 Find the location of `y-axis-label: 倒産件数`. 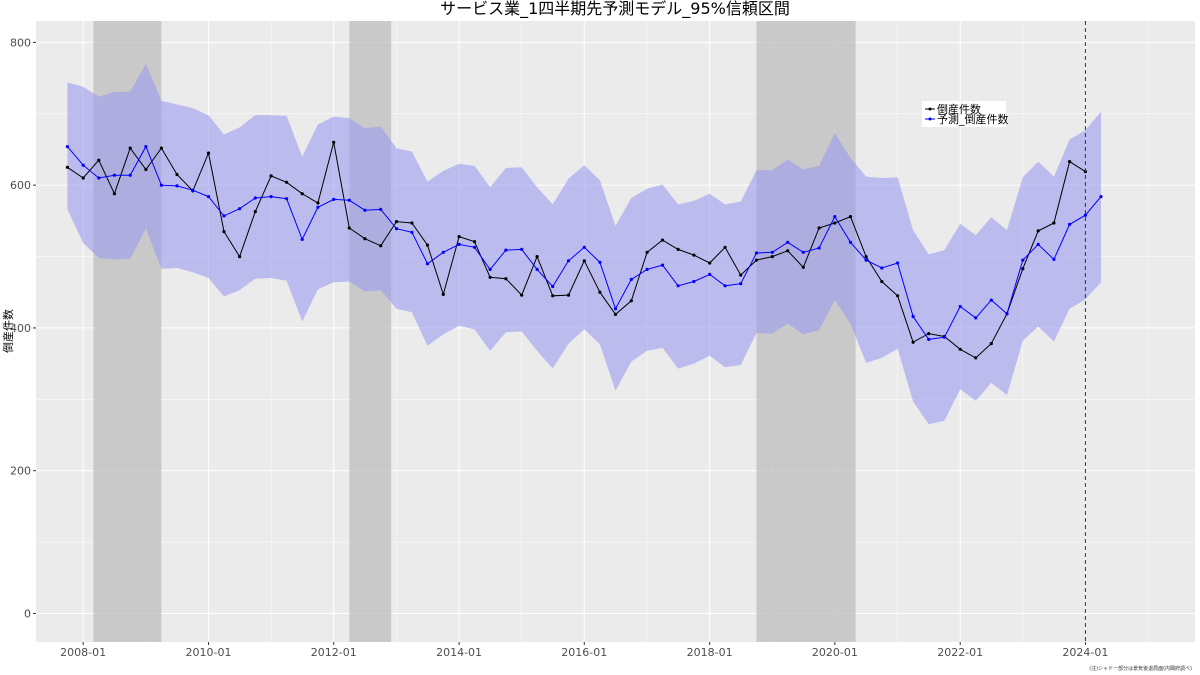

y-axis-label: 倒産件数 is located at coordinates (8, 331).